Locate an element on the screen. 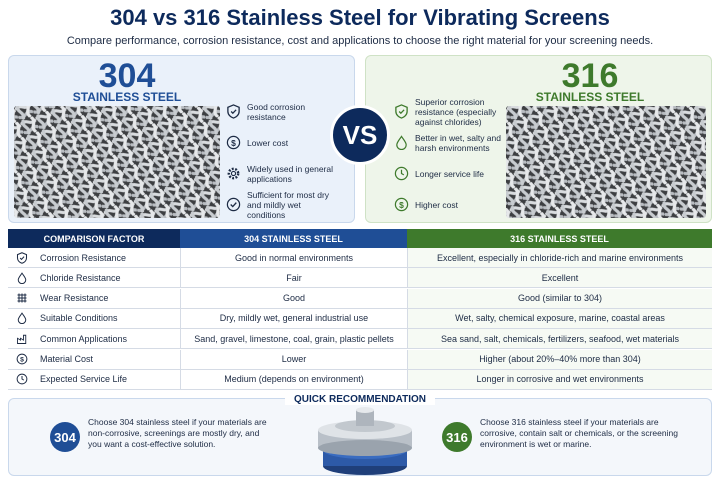 This screenshot has width=720, height=480. table-cell: Common Applications is located at coordinates (94, 339).